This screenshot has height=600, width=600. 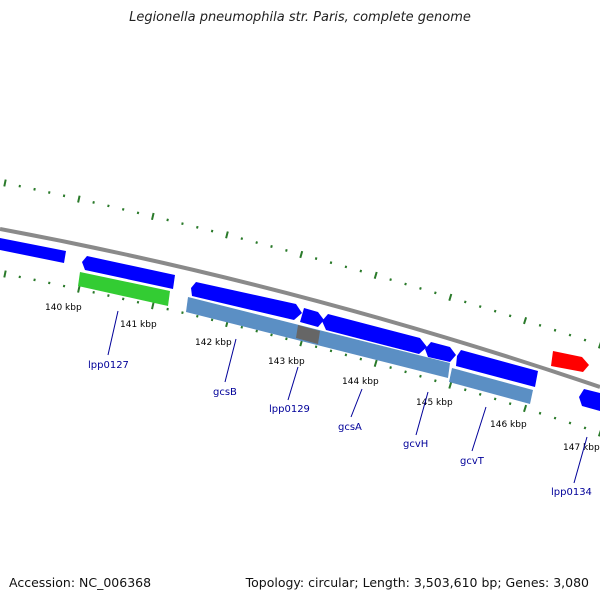 I want to click on rrna-feature, so click(x=124, y=289).